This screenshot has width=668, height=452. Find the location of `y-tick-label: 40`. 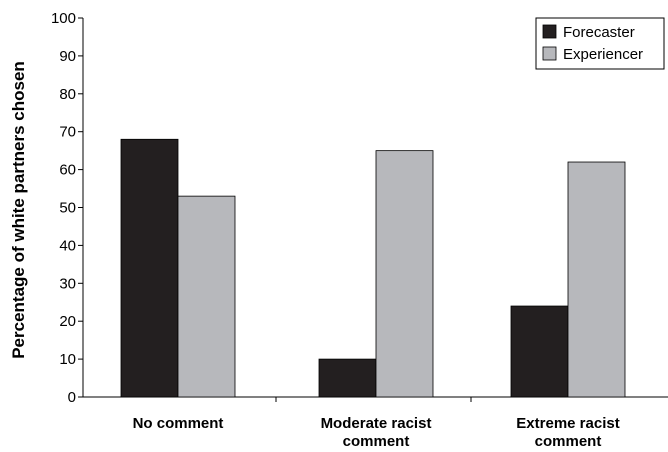

y-tick-label: 40 is located at coordinates (67, 245).